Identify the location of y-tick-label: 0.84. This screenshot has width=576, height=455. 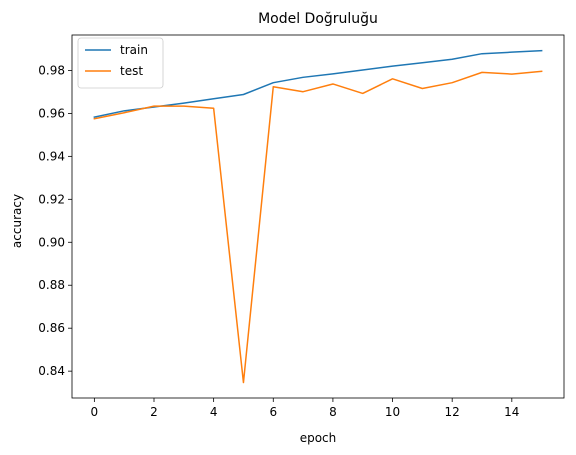
(51, 371).